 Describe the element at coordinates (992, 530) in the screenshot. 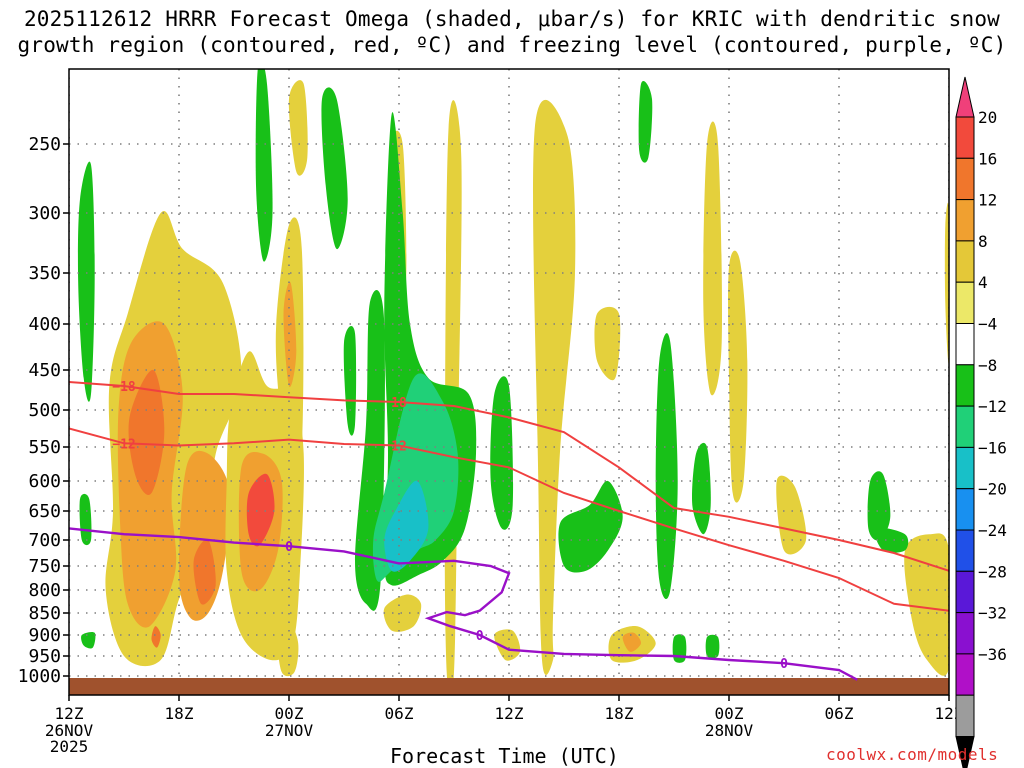

I see `colorbar-label-10: −24` at that location.